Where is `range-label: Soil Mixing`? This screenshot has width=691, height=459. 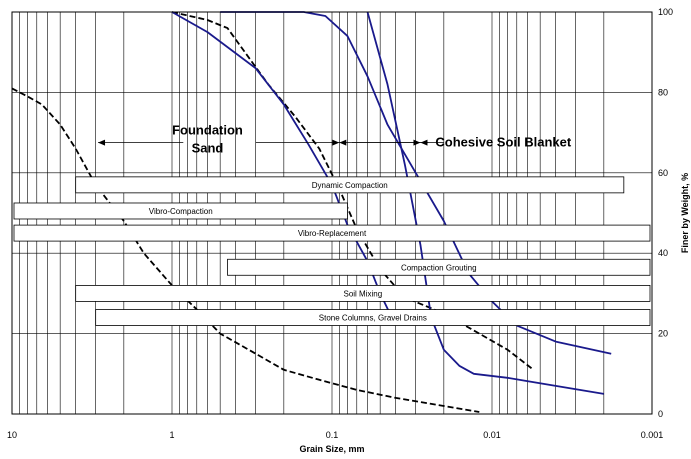 range-label: Soil Mixing is located at coordinates (362, 293).